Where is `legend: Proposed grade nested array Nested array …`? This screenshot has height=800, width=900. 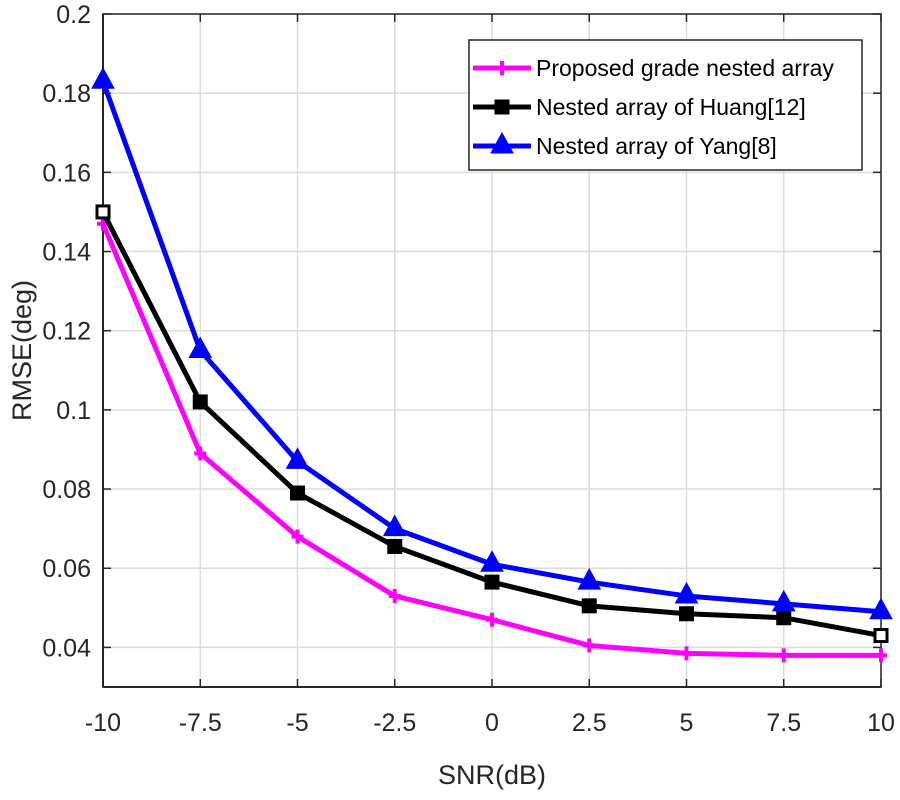
legend: Proposed grade nested array Nested array … is located at coordinates (665, 105).